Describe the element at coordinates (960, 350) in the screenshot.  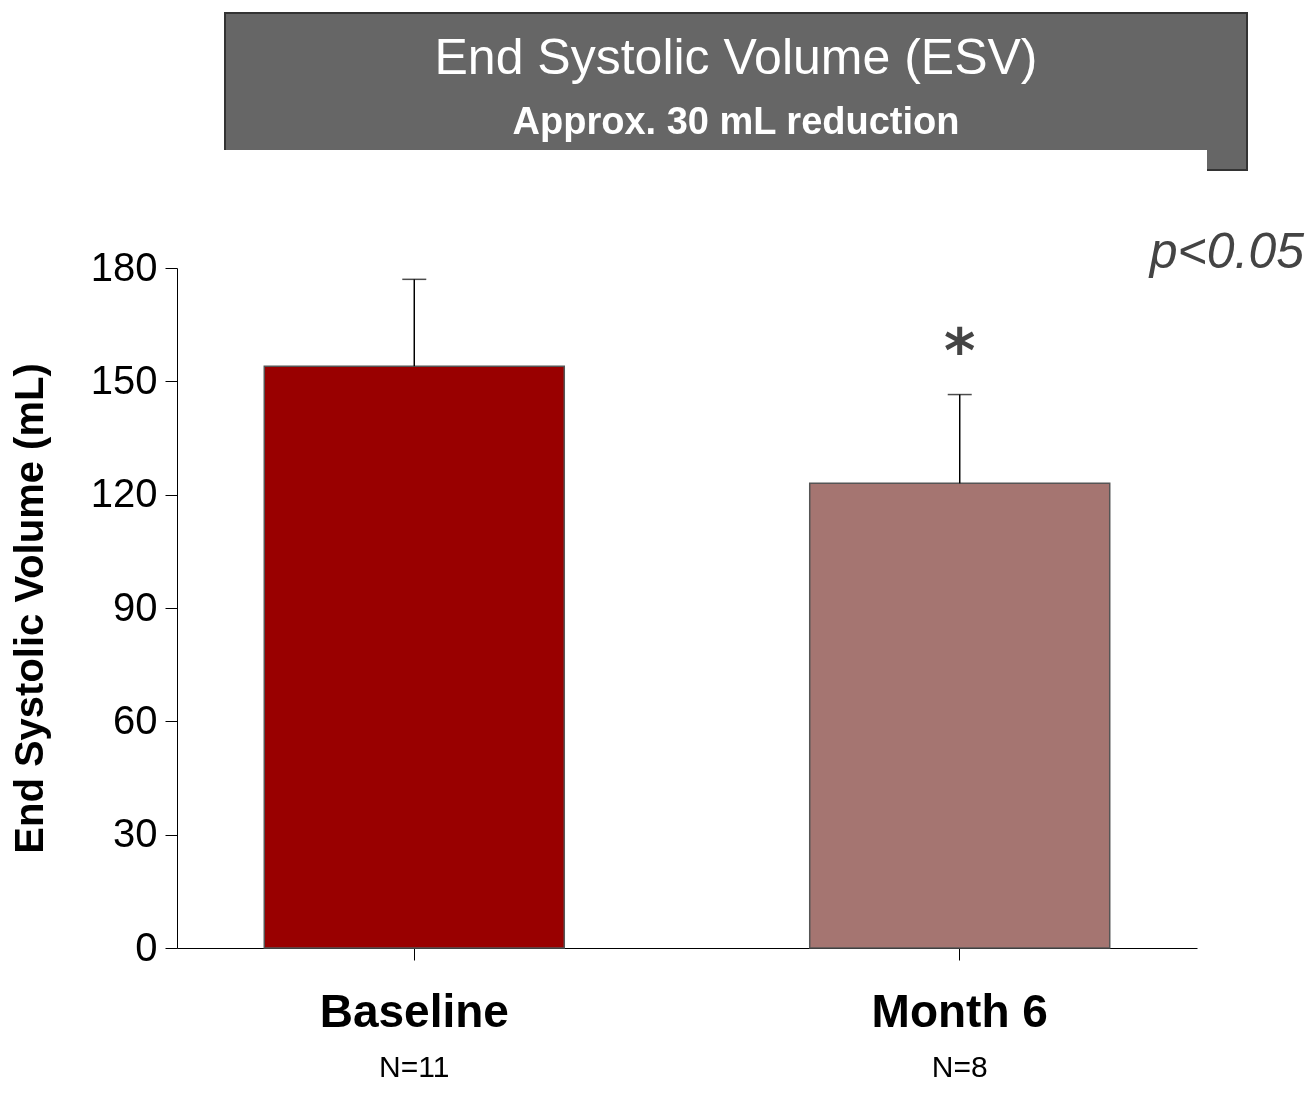
I see `annotation: *` at that location.